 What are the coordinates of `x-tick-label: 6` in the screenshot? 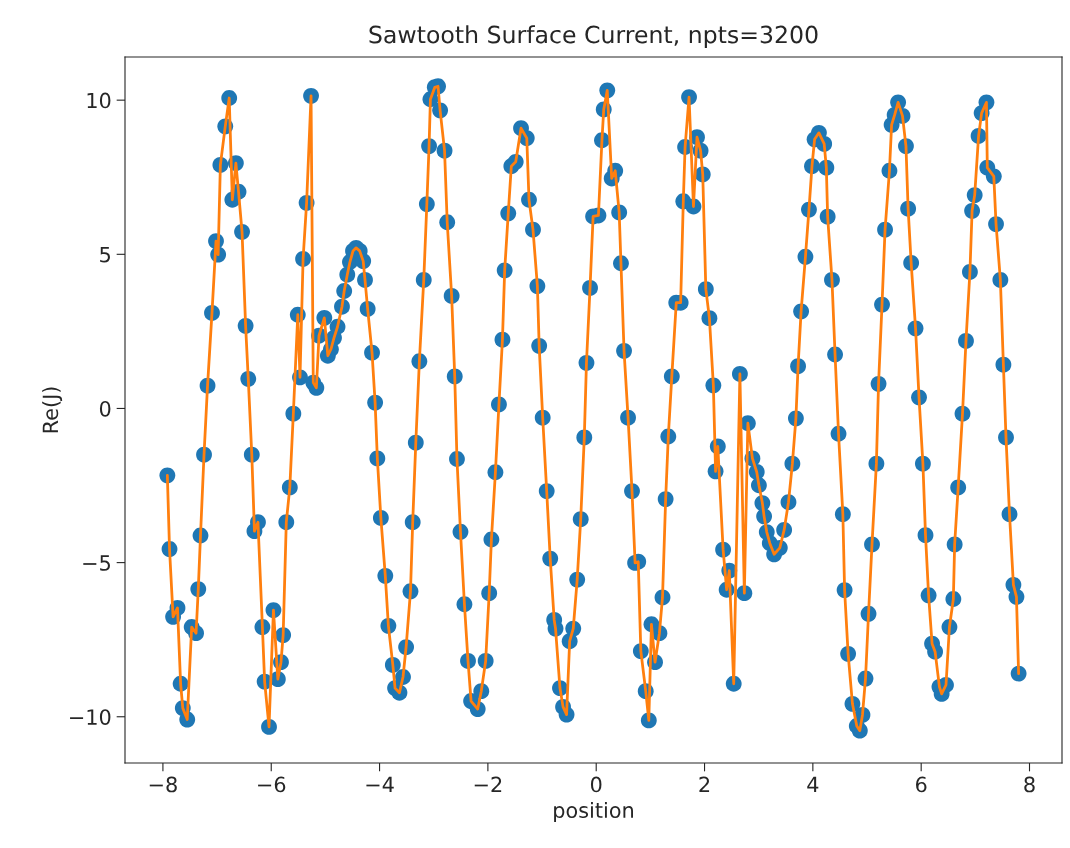 It's located at (921, 784).